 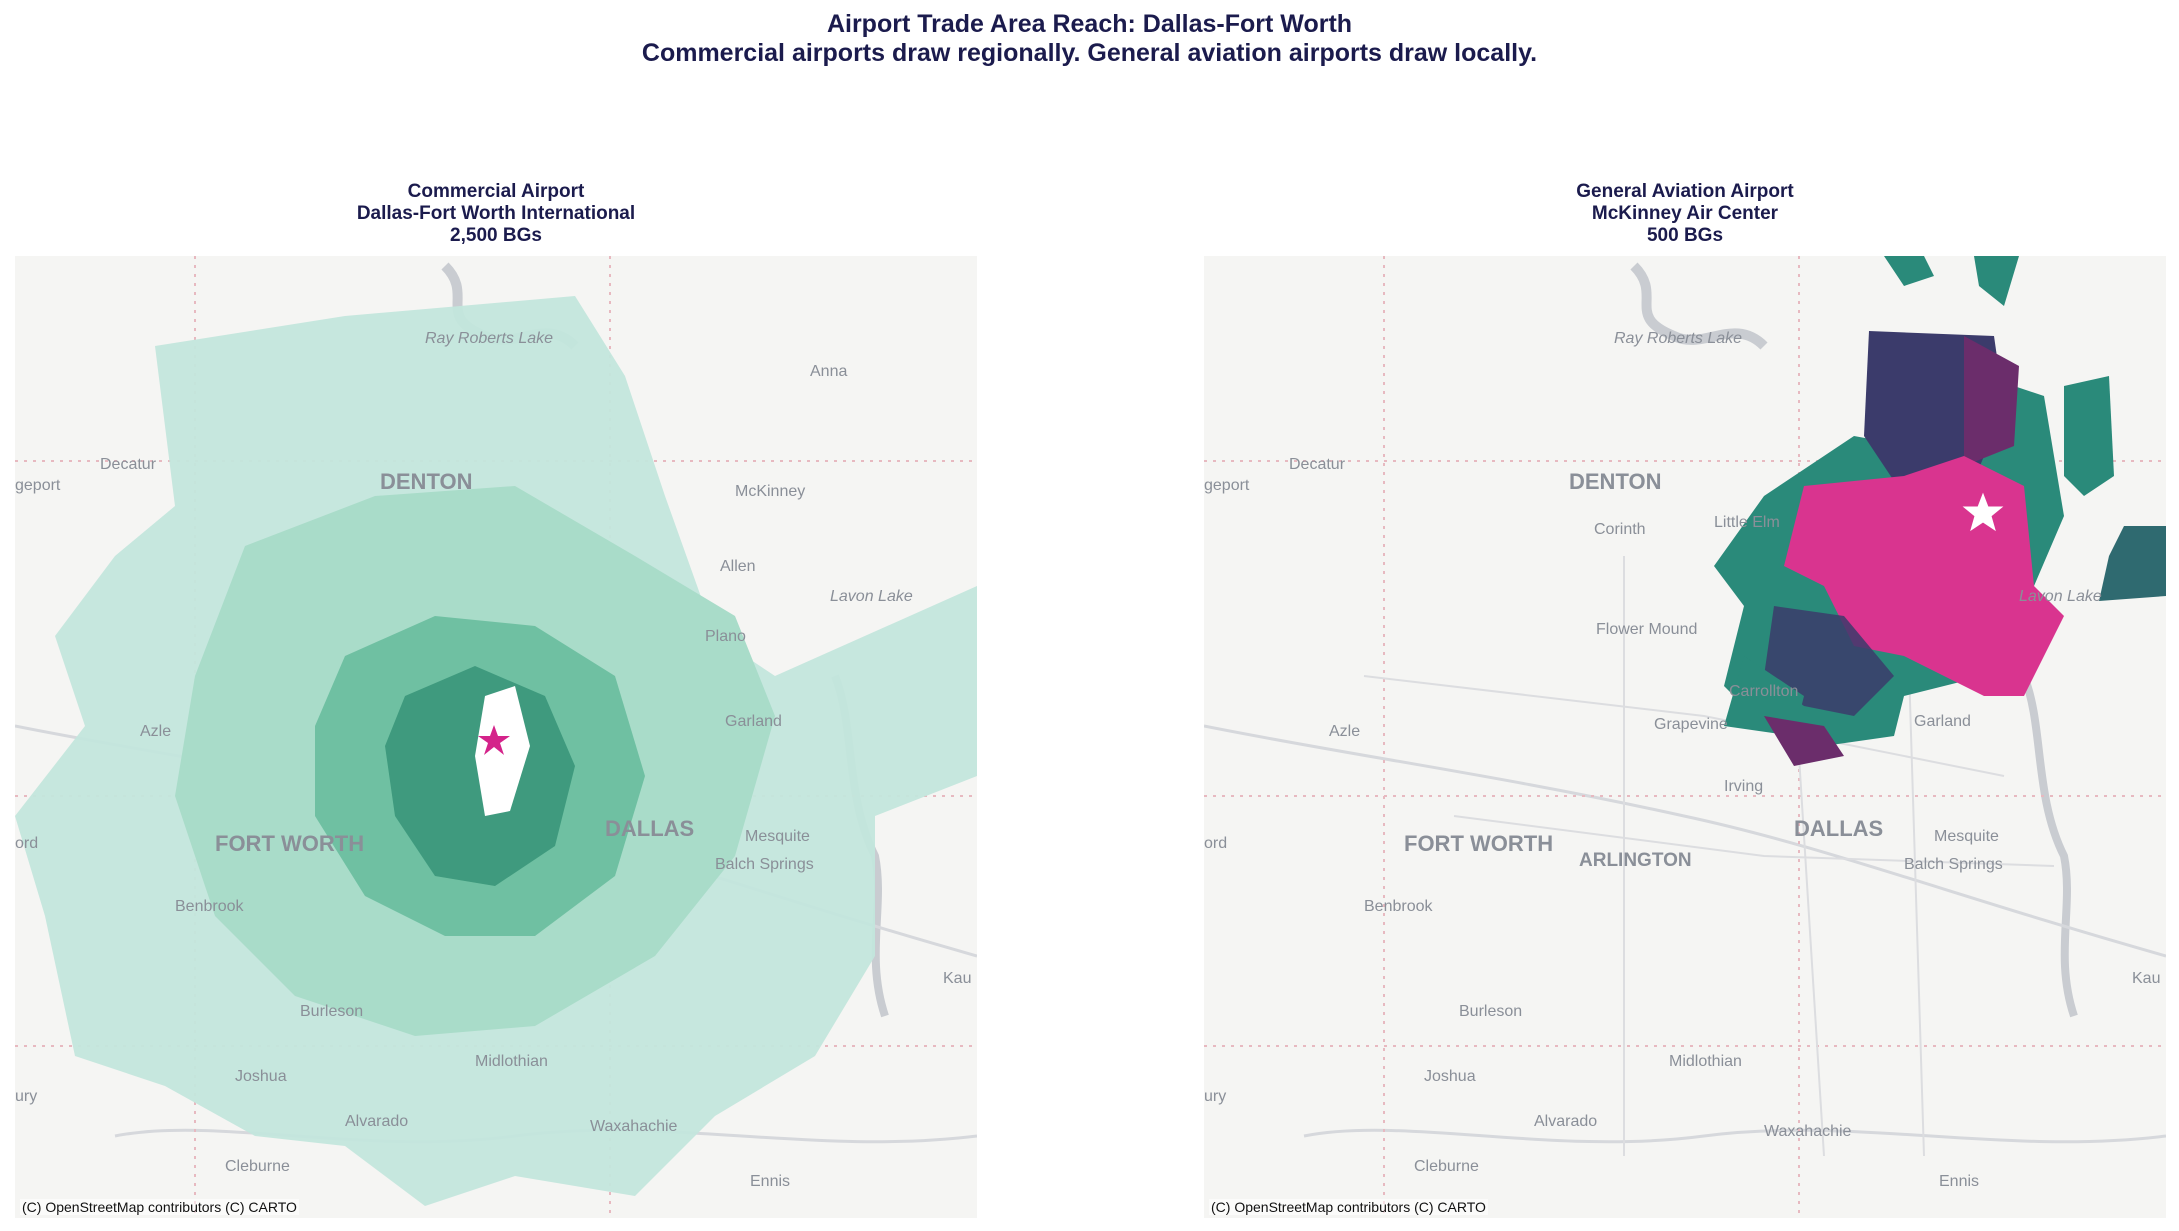 I want to click on label-irving: Irving, so click(x=1743, y=786).